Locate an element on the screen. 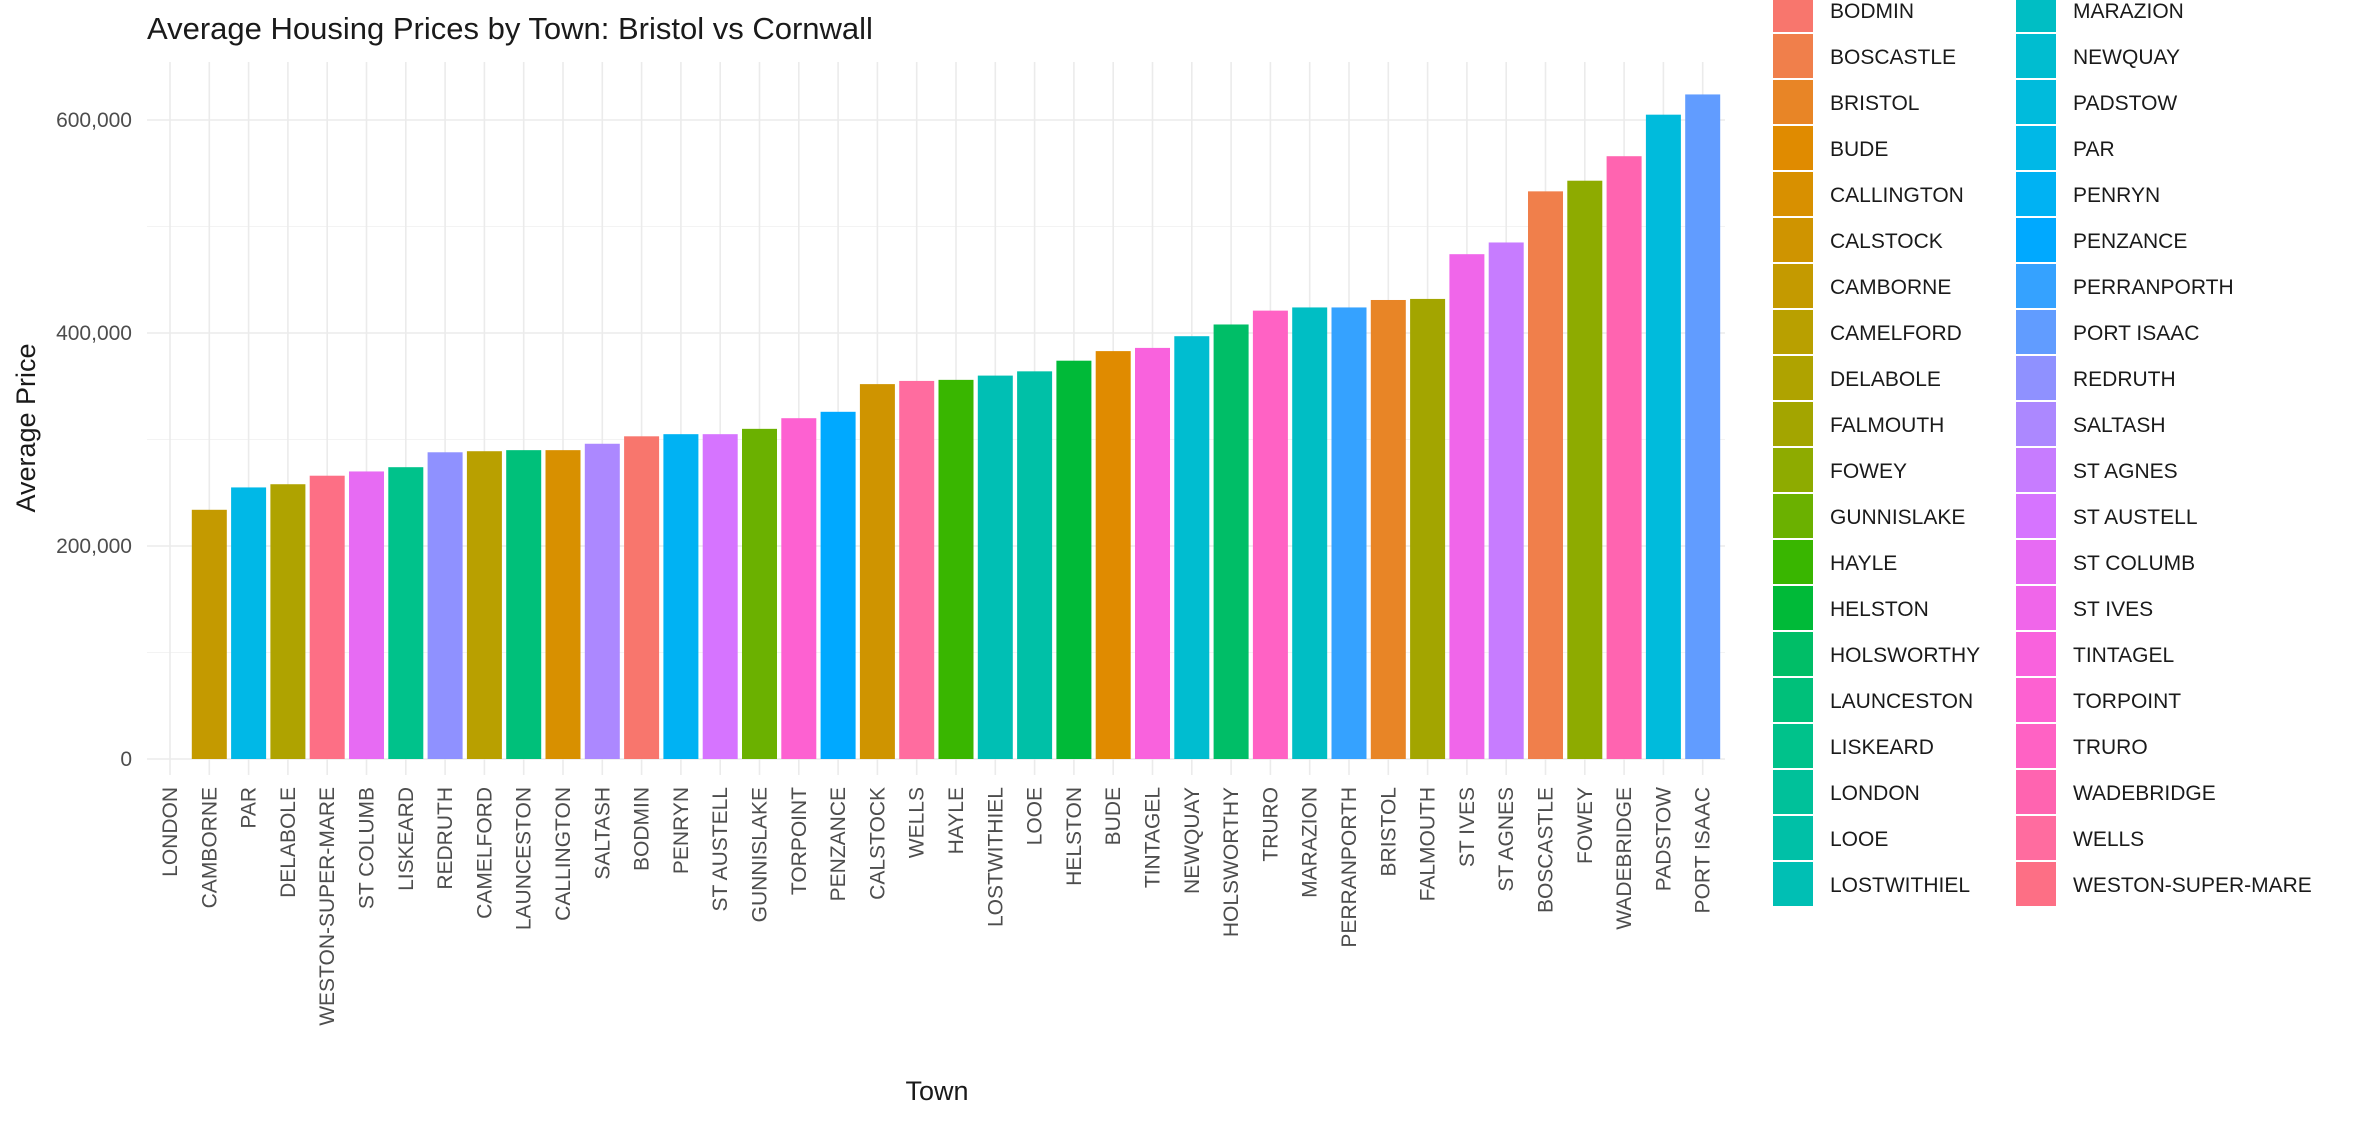  legend-label: PERRANPORTH is located at coordinates (2153, 287).